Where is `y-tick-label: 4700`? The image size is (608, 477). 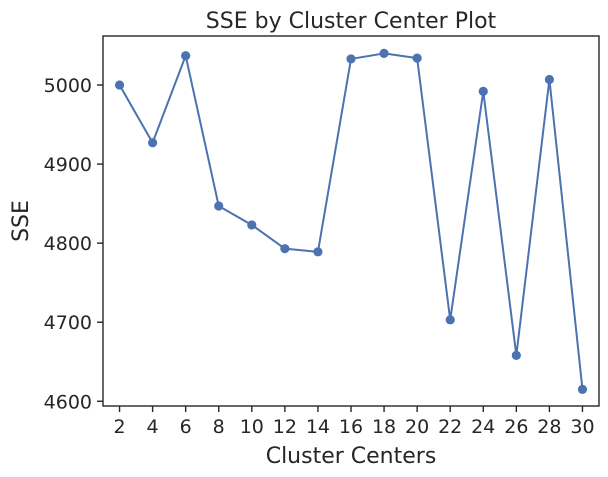 y-tick-label: 4700 is located at coordinates (68, 323).